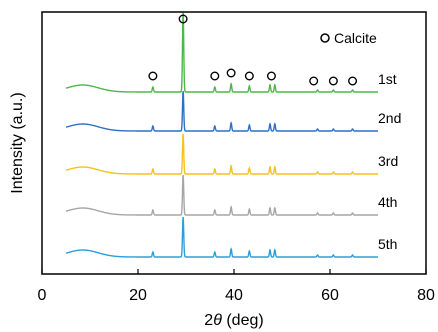  I want to click on legend-marker-icon, so click(325, 38).